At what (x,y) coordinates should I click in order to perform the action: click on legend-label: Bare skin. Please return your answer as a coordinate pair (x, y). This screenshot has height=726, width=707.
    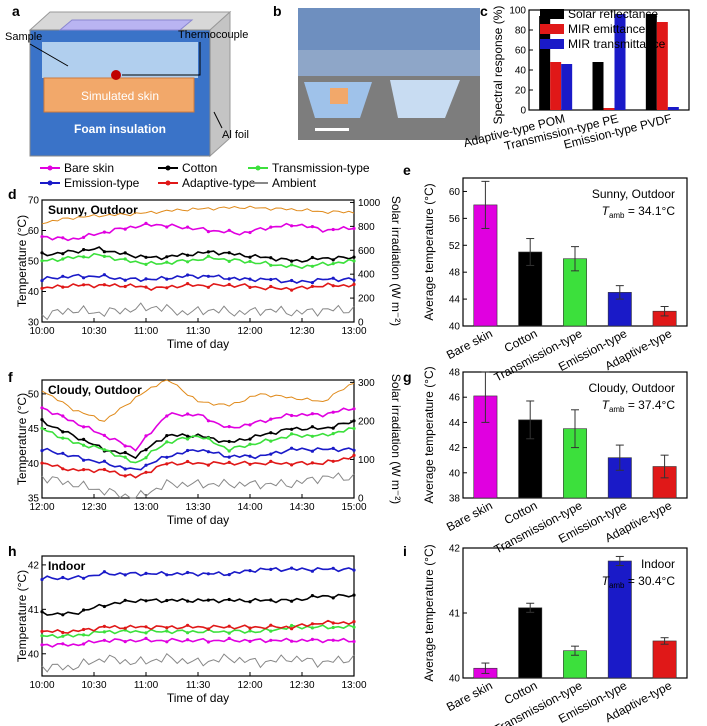
    Looking at the image, I should click on (89, 168).